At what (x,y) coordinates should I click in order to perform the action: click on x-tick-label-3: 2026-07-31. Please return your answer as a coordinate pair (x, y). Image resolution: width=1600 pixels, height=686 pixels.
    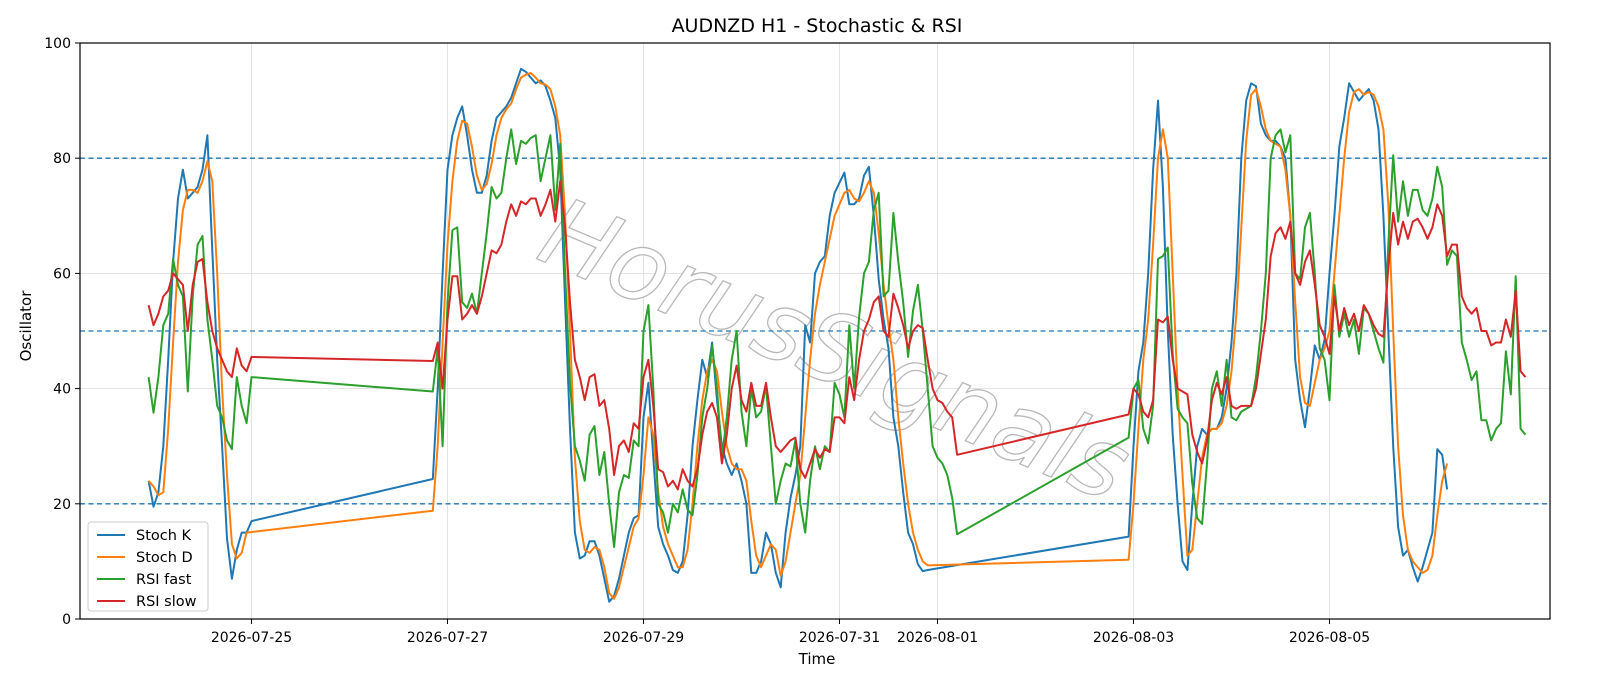
    Looking at the image, I should click on (839, 638).